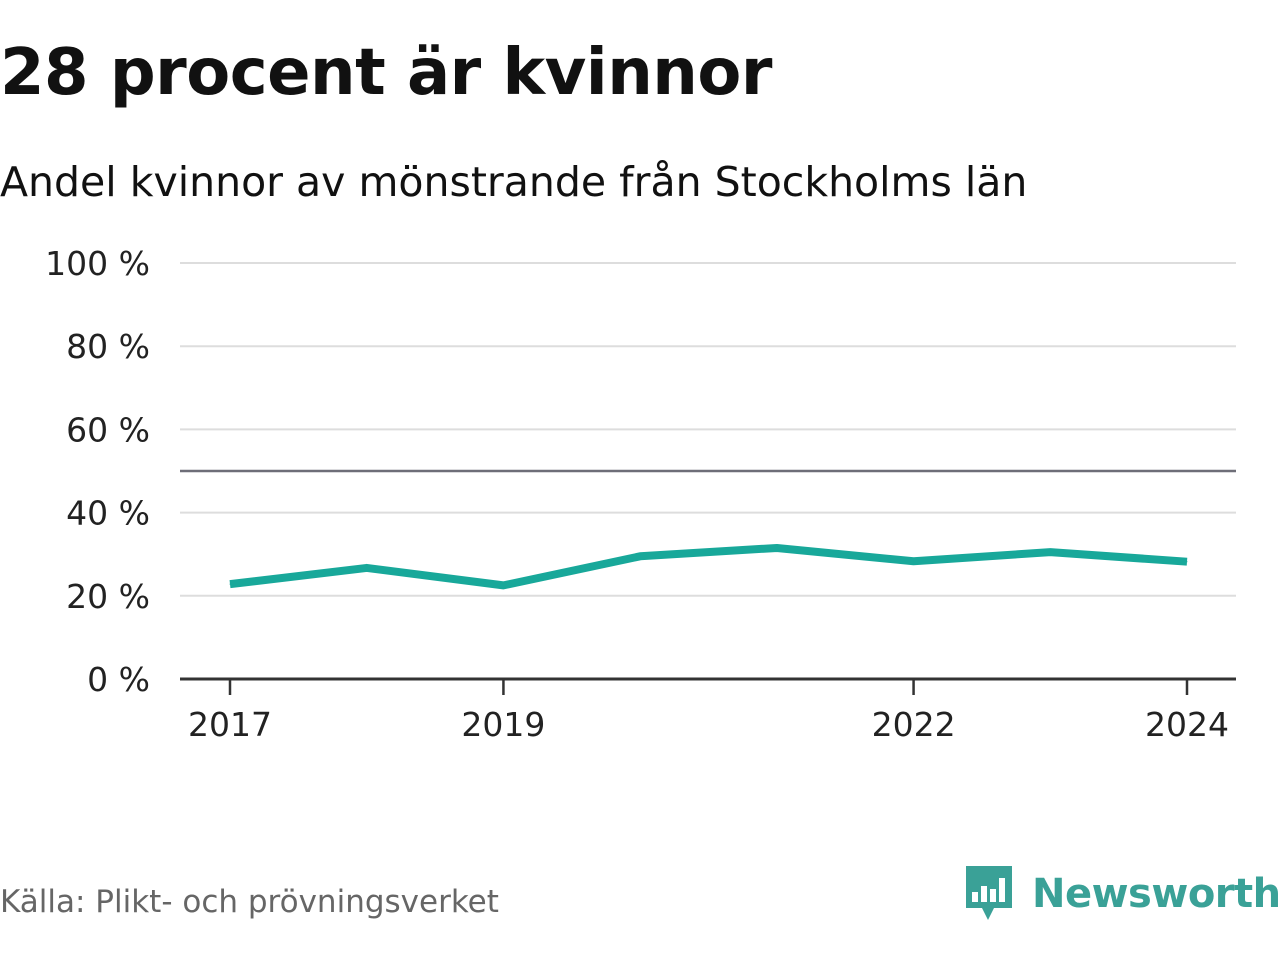 This screenshot has width=1280, height=960. What do you see at coordinates (108, 513) in the screenshot?
I see `y-tick-label: 40 %` at bounding box center [108, 513].